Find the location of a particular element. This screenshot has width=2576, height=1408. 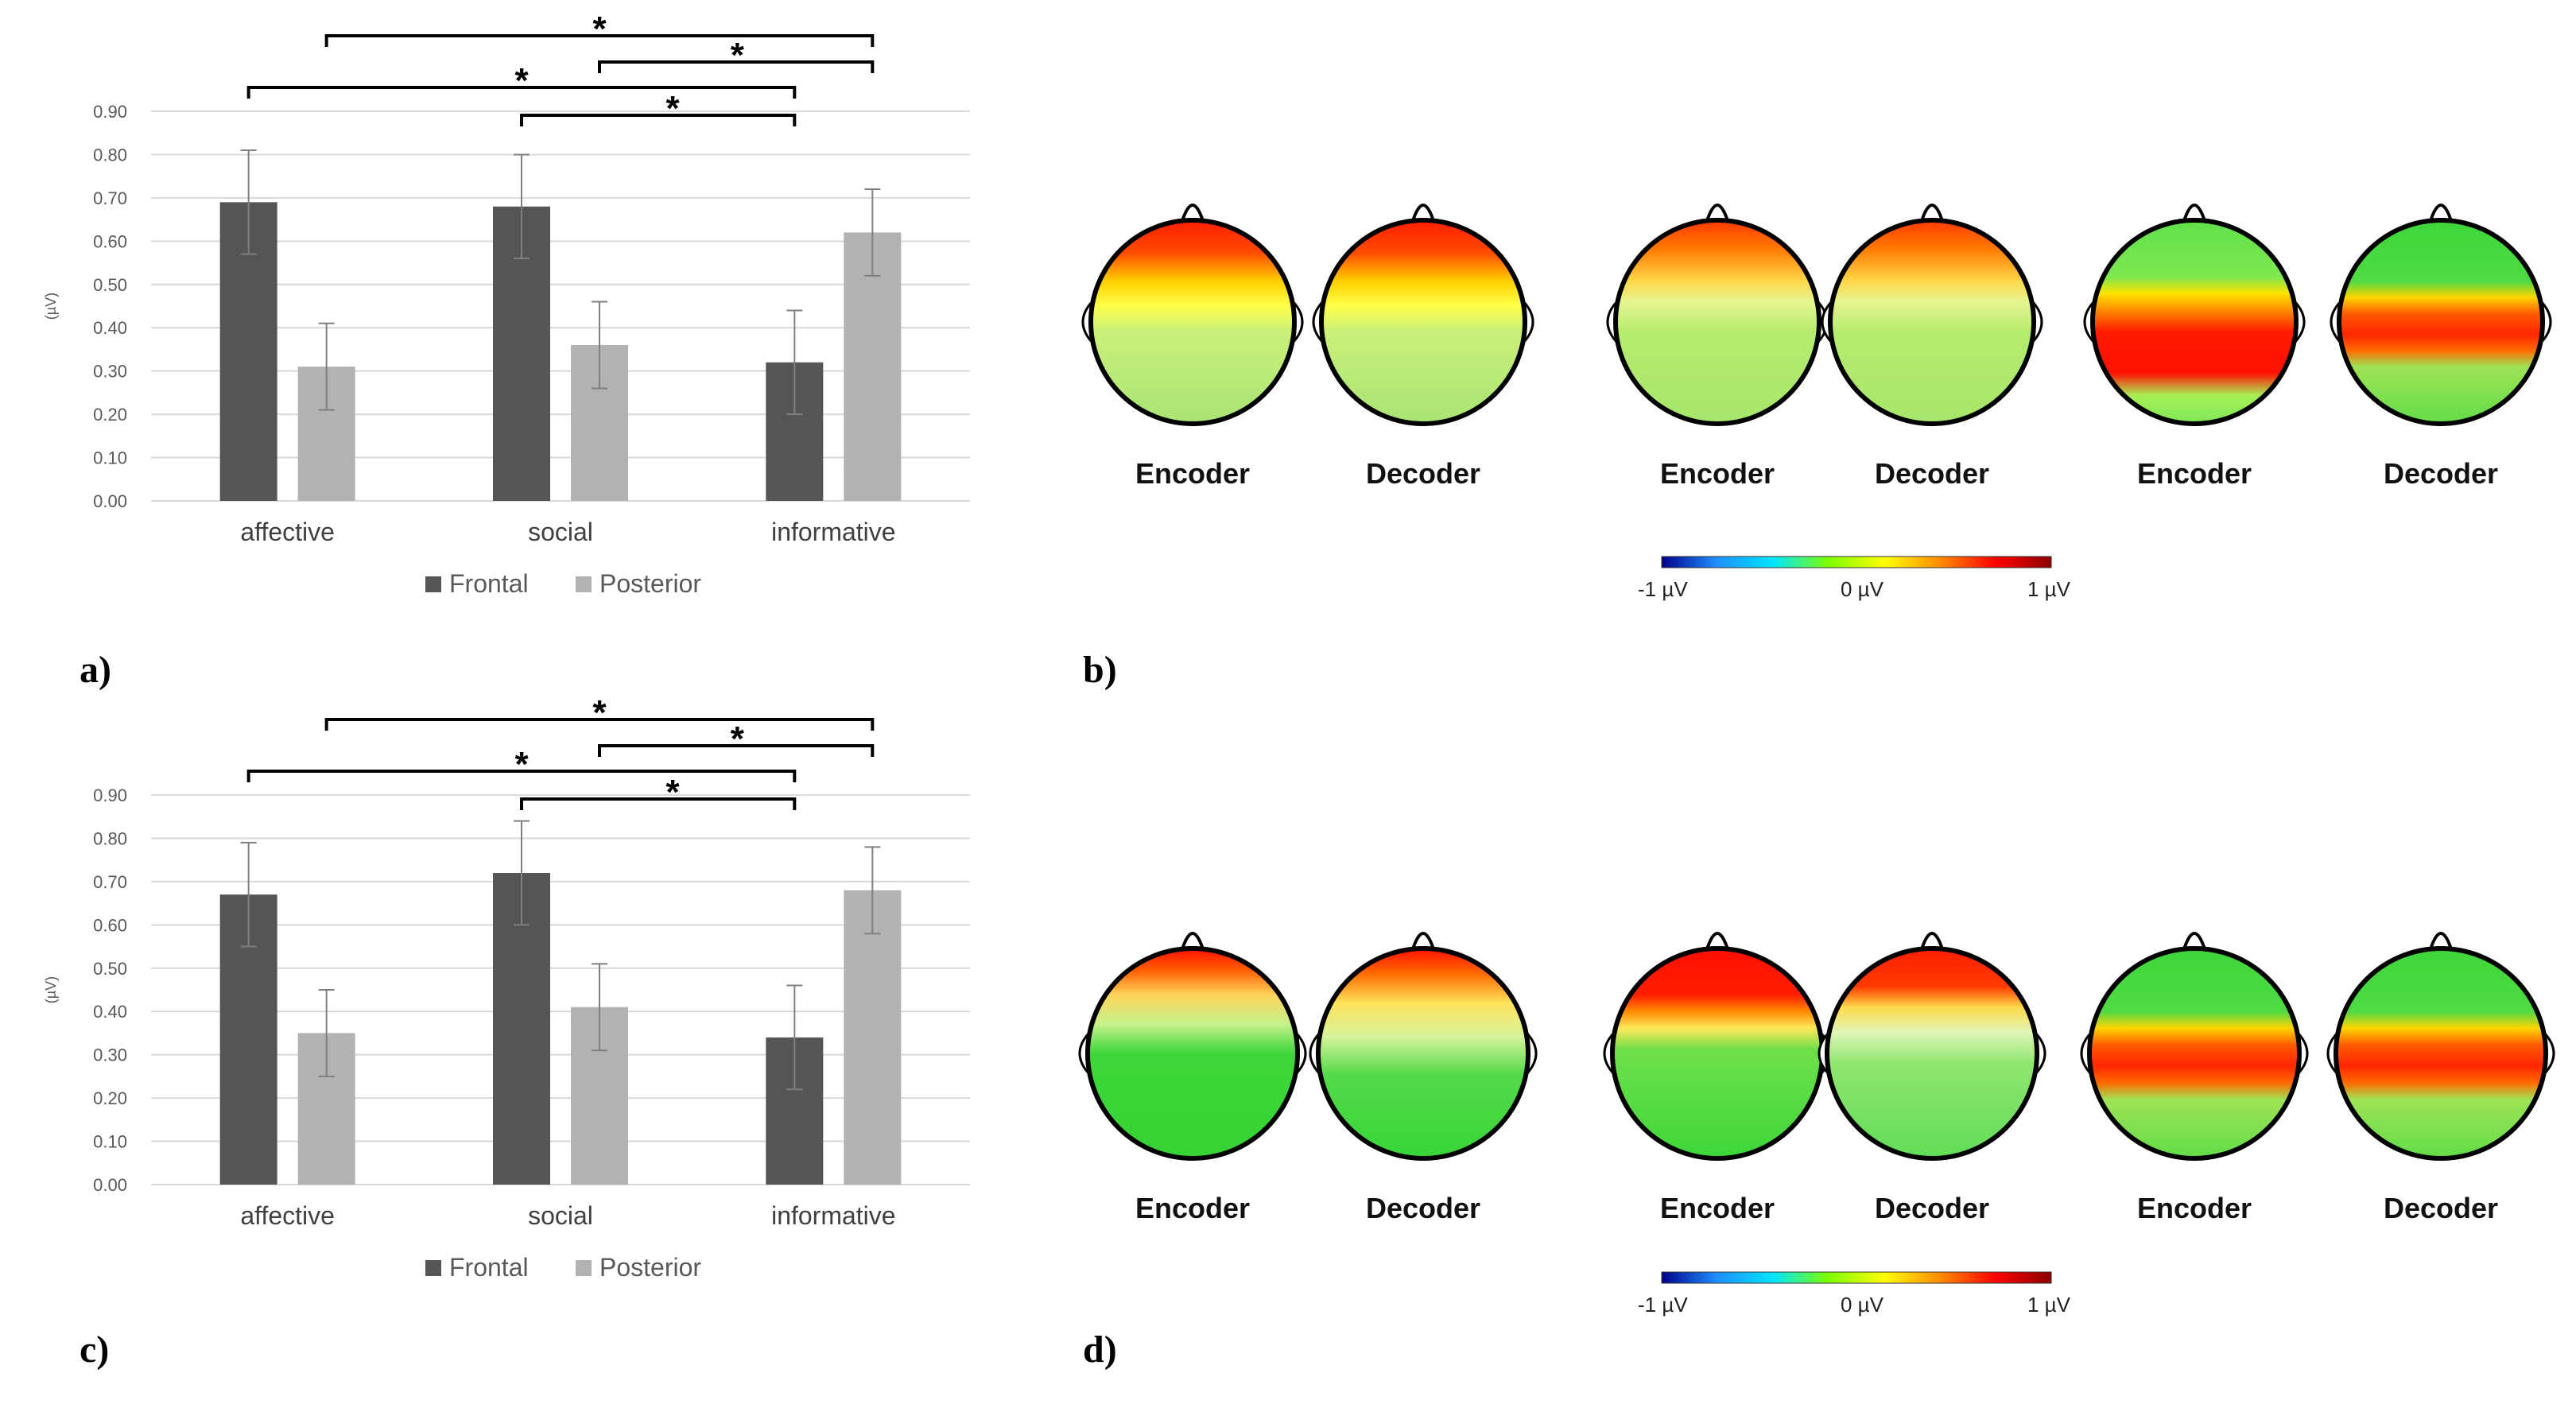

panel-label-a: a) is located at coordinates (96, 670).